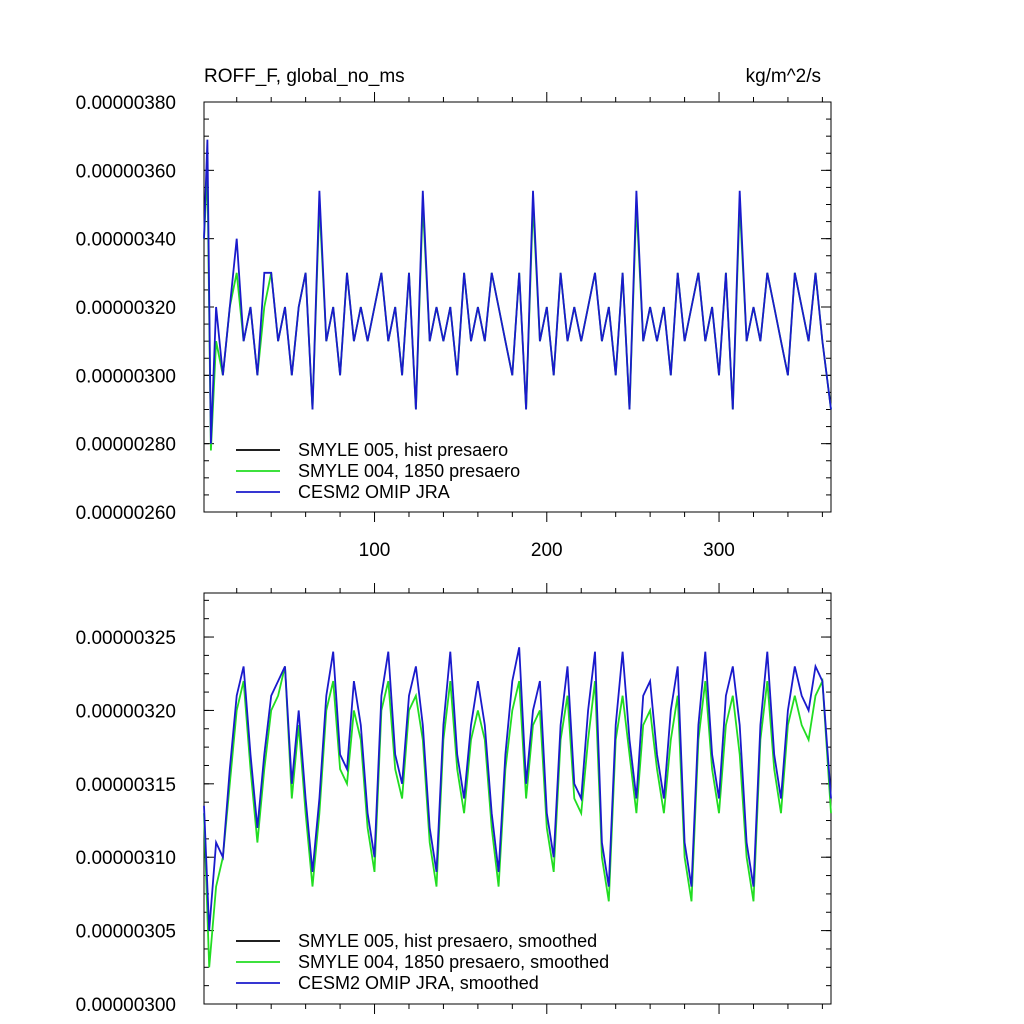 This screenshot has width=1024, height=1024. I want to click on y-tick-label: 0.00000380, so click(126, 103).